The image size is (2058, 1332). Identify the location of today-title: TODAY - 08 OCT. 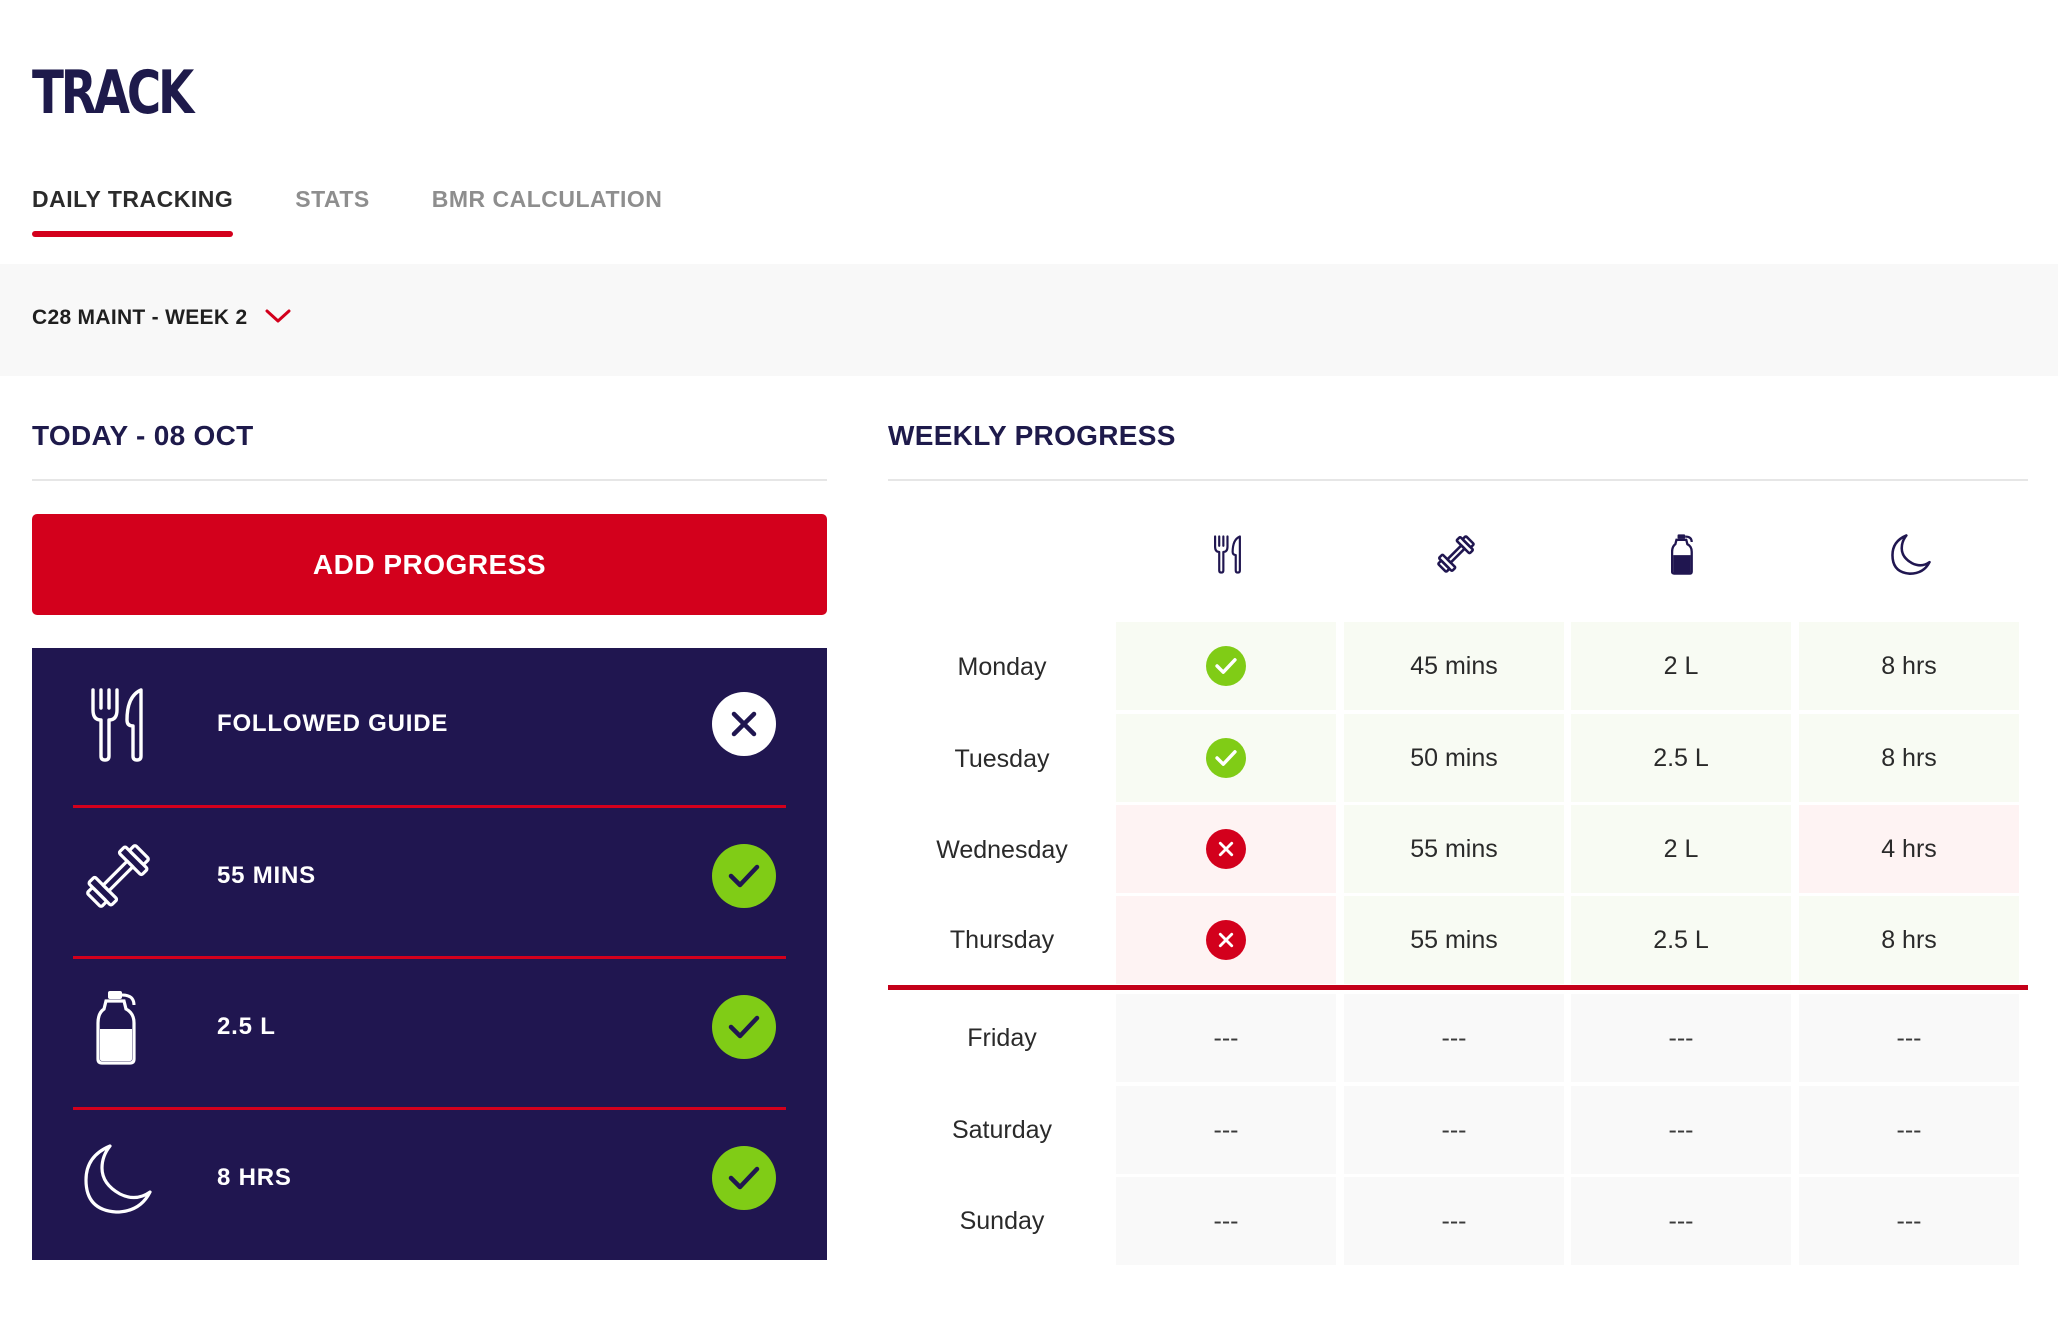
(143, 435).